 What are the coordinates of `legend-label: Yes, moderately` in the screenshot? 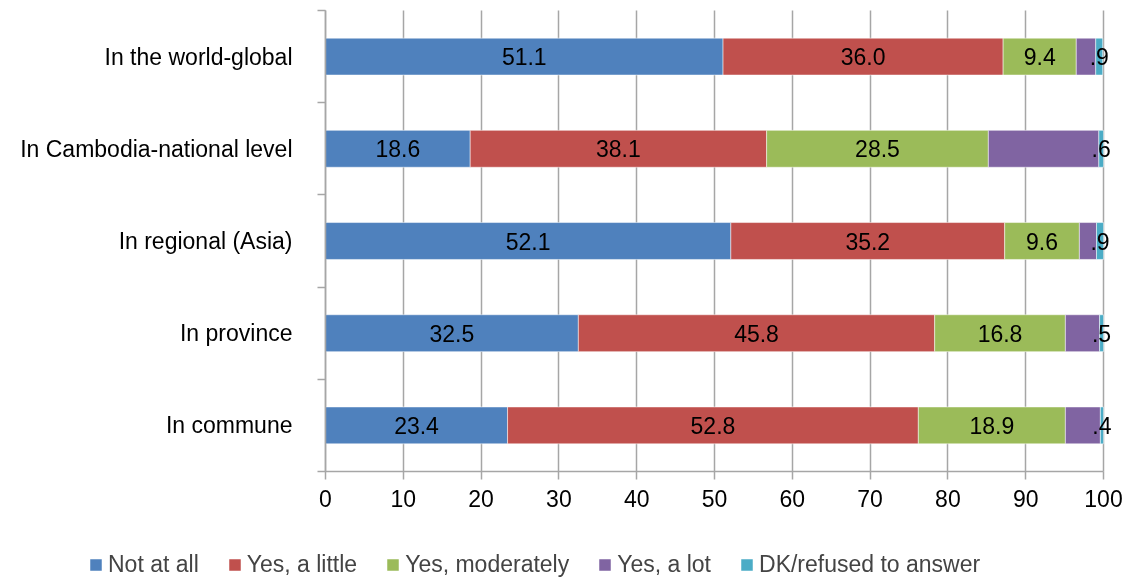 It's located at (487, 564).